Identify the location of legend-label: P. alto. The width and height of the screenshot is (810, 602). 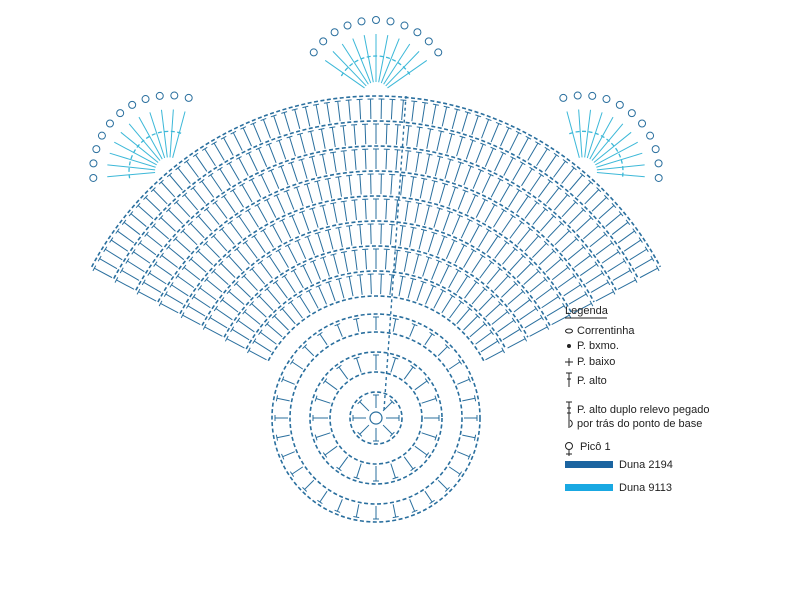
(592, 381).